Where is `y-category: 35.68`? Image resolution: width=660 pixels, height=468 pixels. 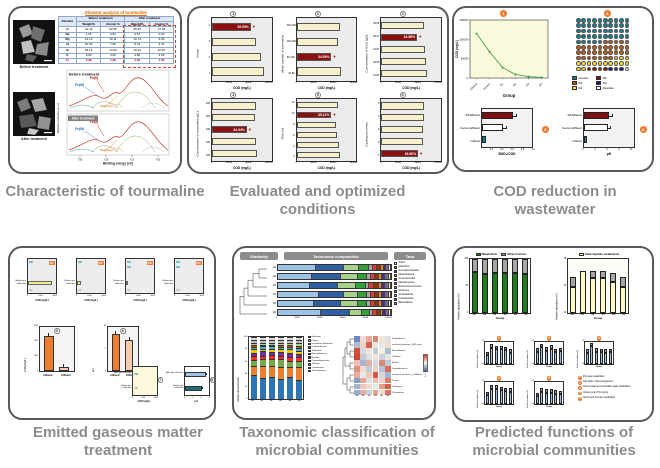 y-category: 35.68 is located at coordinates (376, 23).